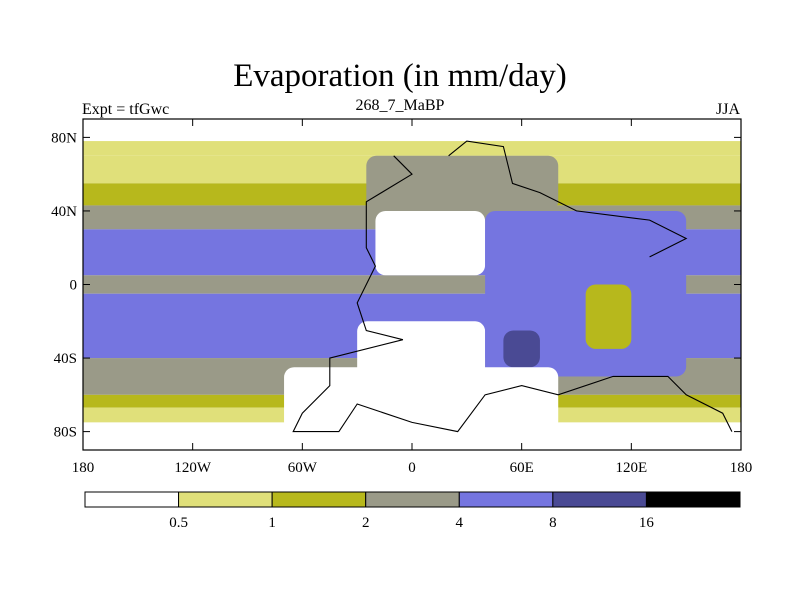  What do you see at coordinates (553, 523) in the screenshot?
I see `colorbar-label: 8` at bounding box center [553, 523].